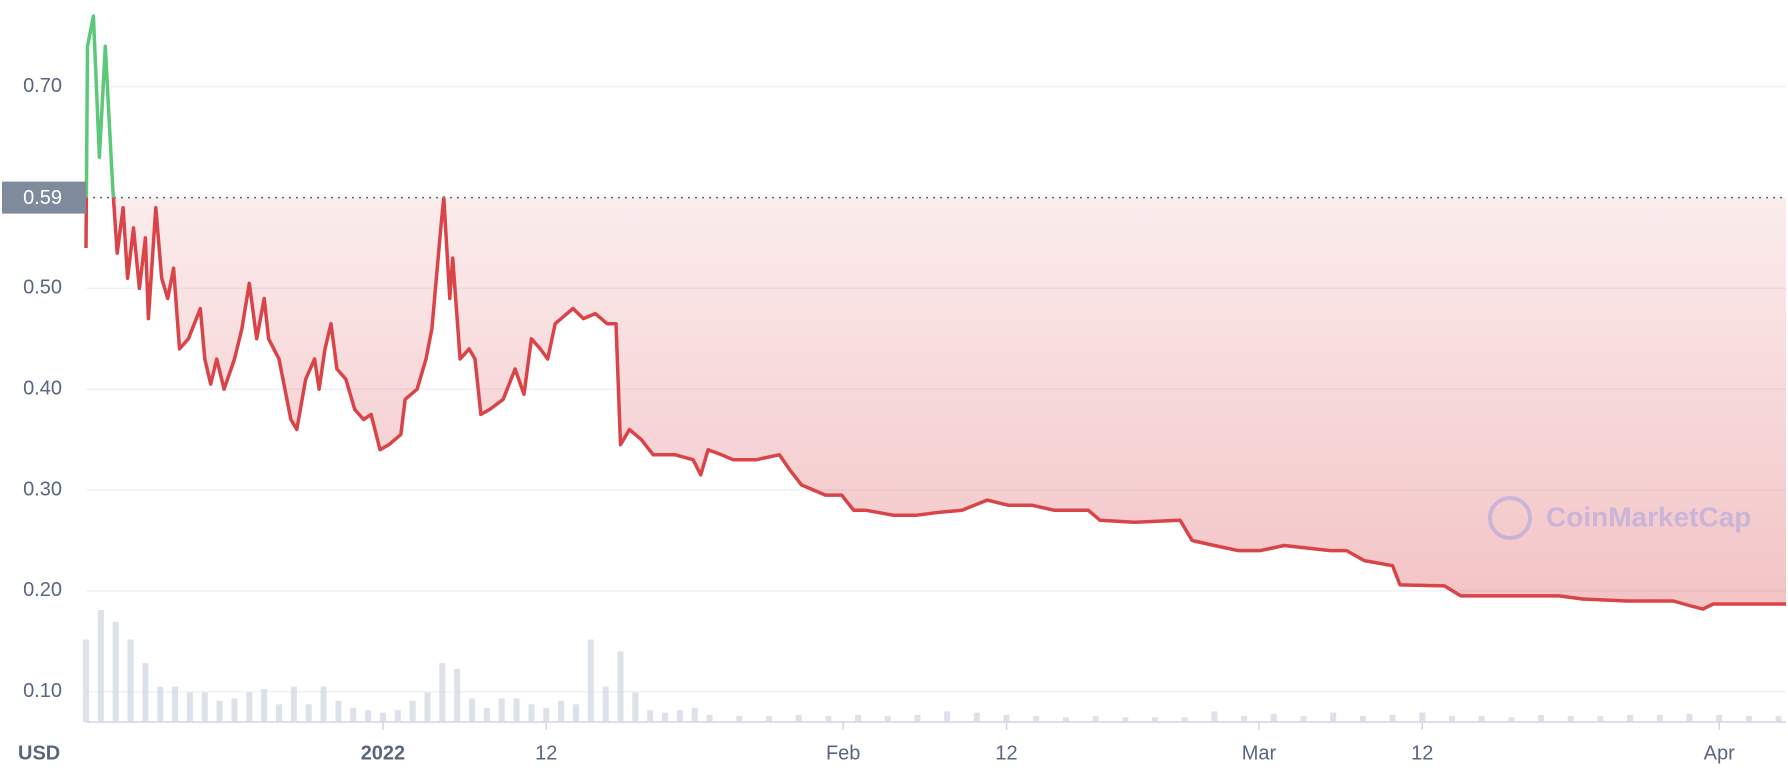 Image resolution: width=1788 pixels, height=776 pixels. What do you see at coordinates (383, 753) in the screenshot?
I see `x-tick-label: 2022` at bounding box center [383, 753].